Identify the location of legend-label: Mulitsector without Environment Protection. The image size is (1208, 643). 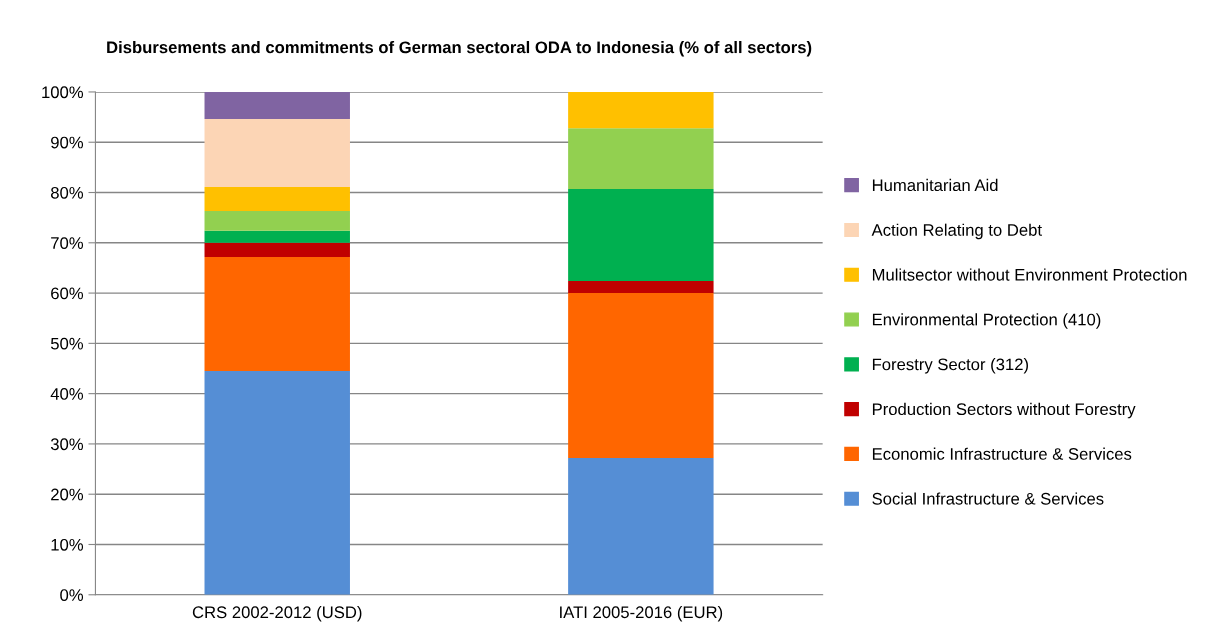
(1029, 274).